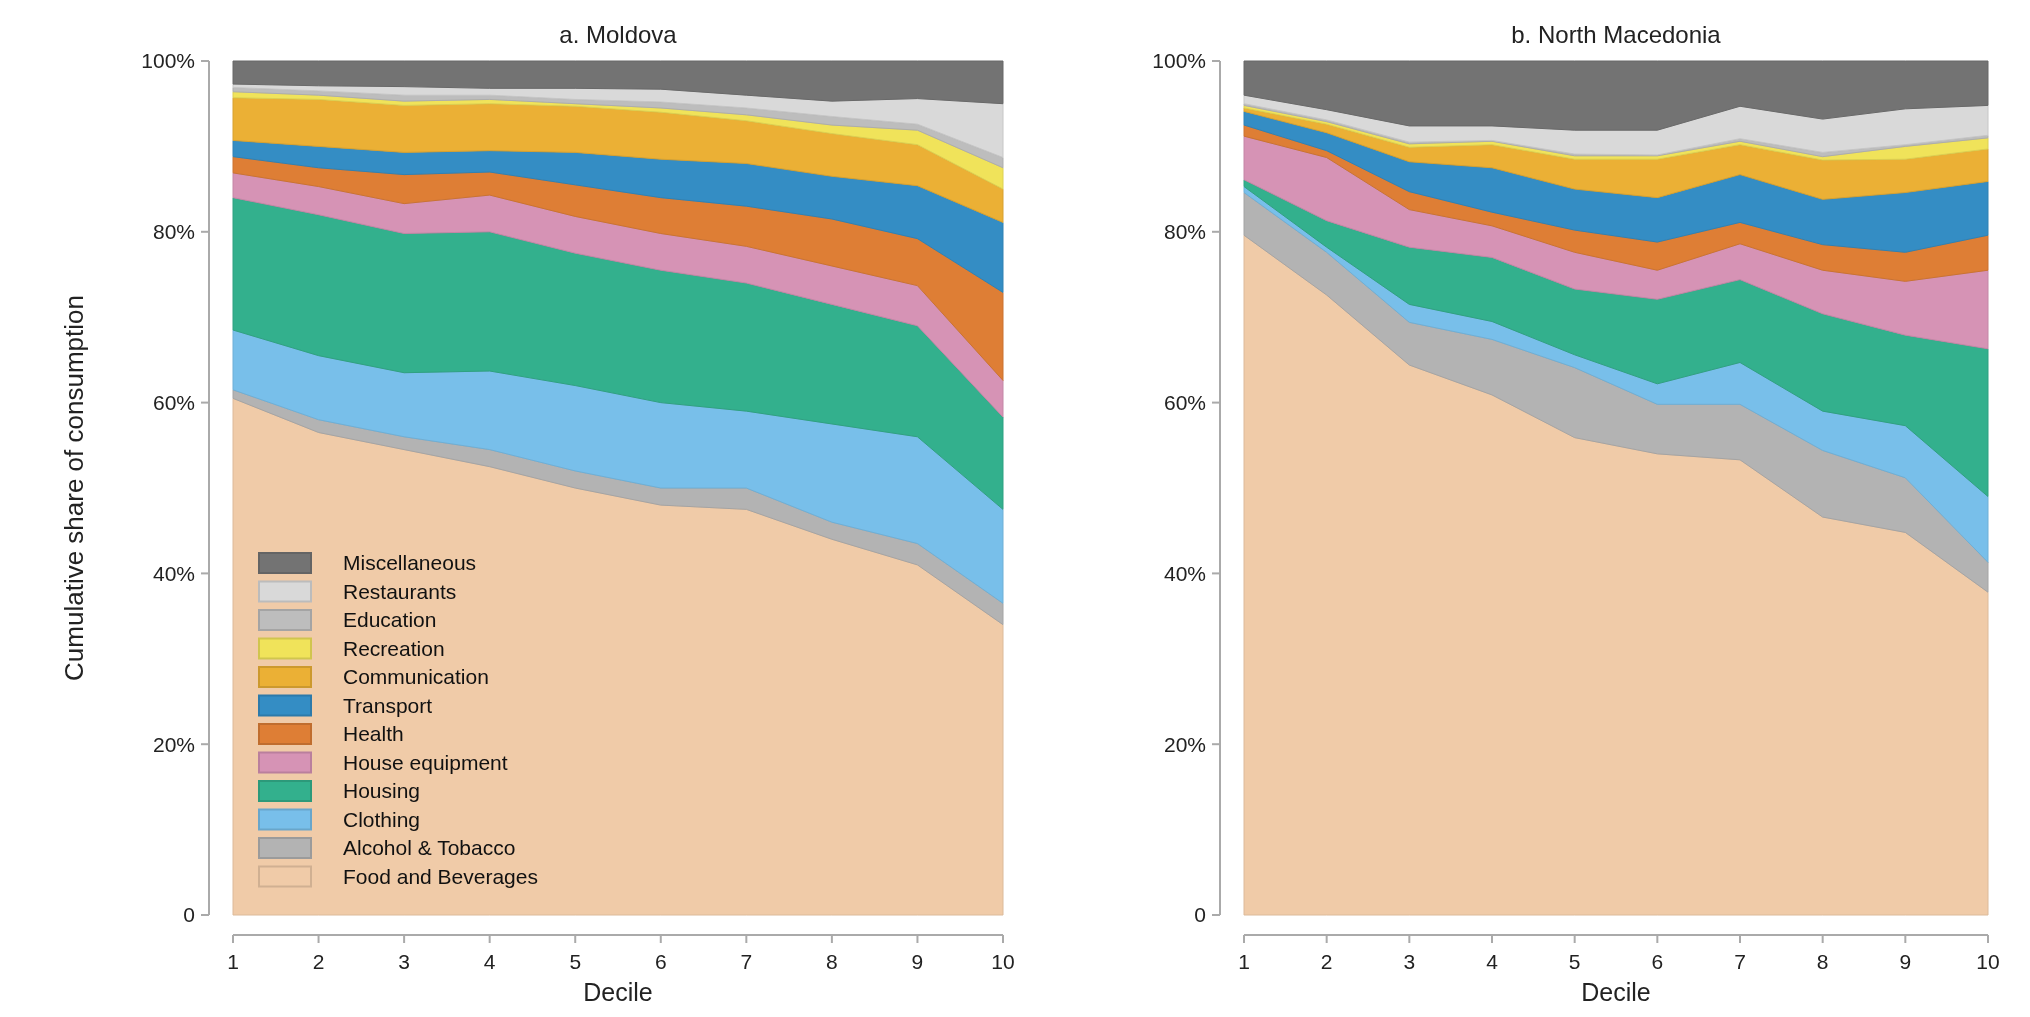  What do you see at coordinates (394, 648) in the screenshot?
I see `legend-label: Recreation` at bounding box center [394, 648].